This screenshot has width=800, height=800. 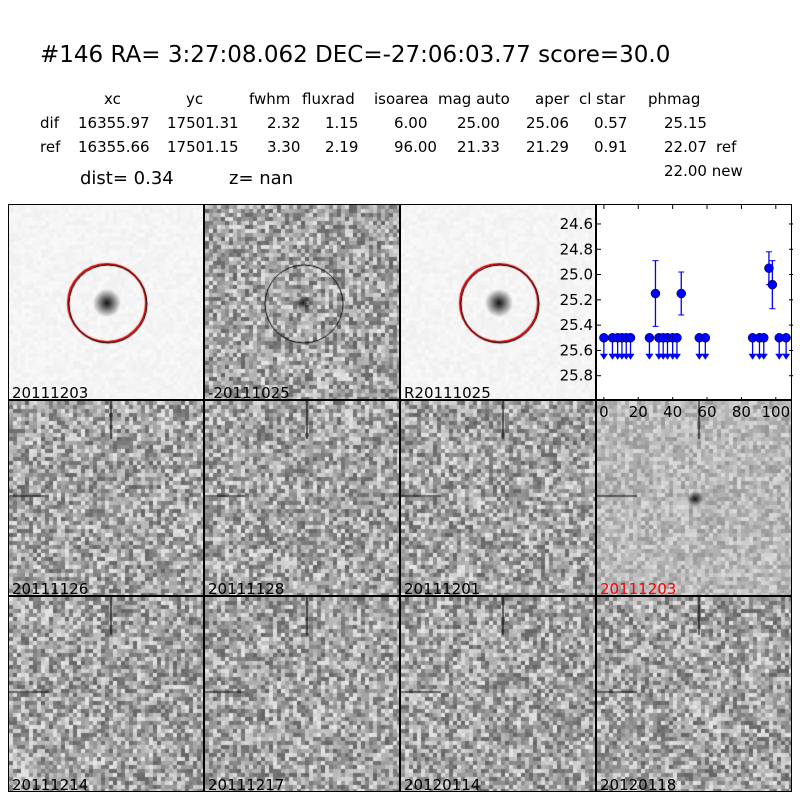 I want to click on image-stamp: -20111025, so click(x=302, y=302).